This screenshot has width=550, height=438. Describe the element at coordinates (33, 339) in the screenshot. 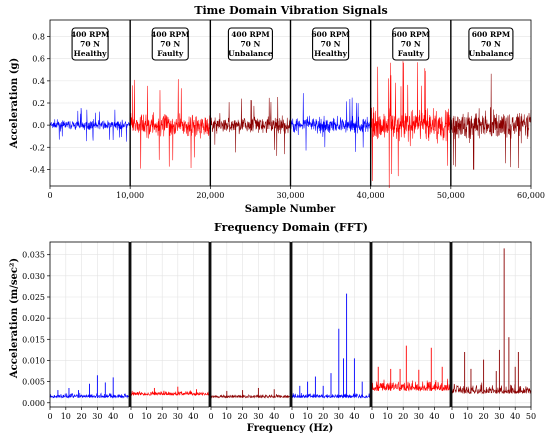

I see `y-tick-label: 0.015` at that location.